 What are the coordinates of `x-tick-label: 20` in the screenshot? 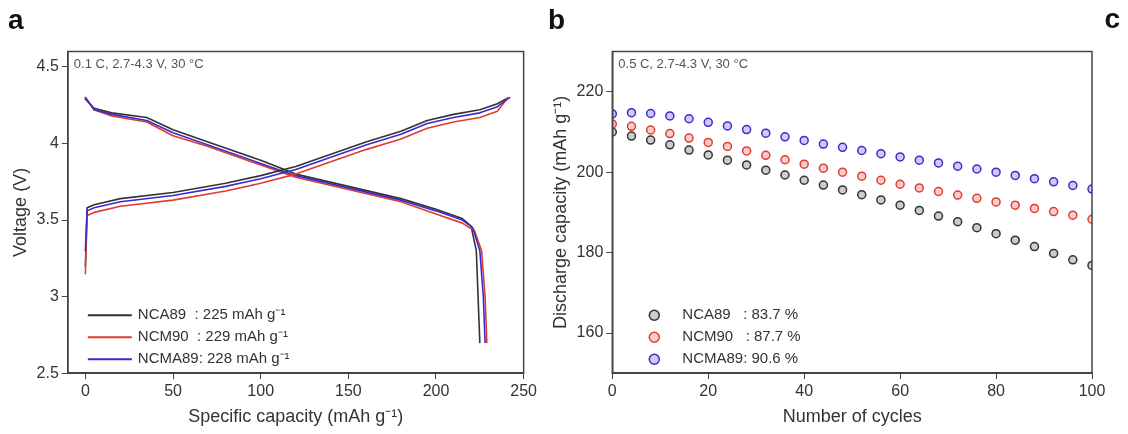 It's located at (708, 391).